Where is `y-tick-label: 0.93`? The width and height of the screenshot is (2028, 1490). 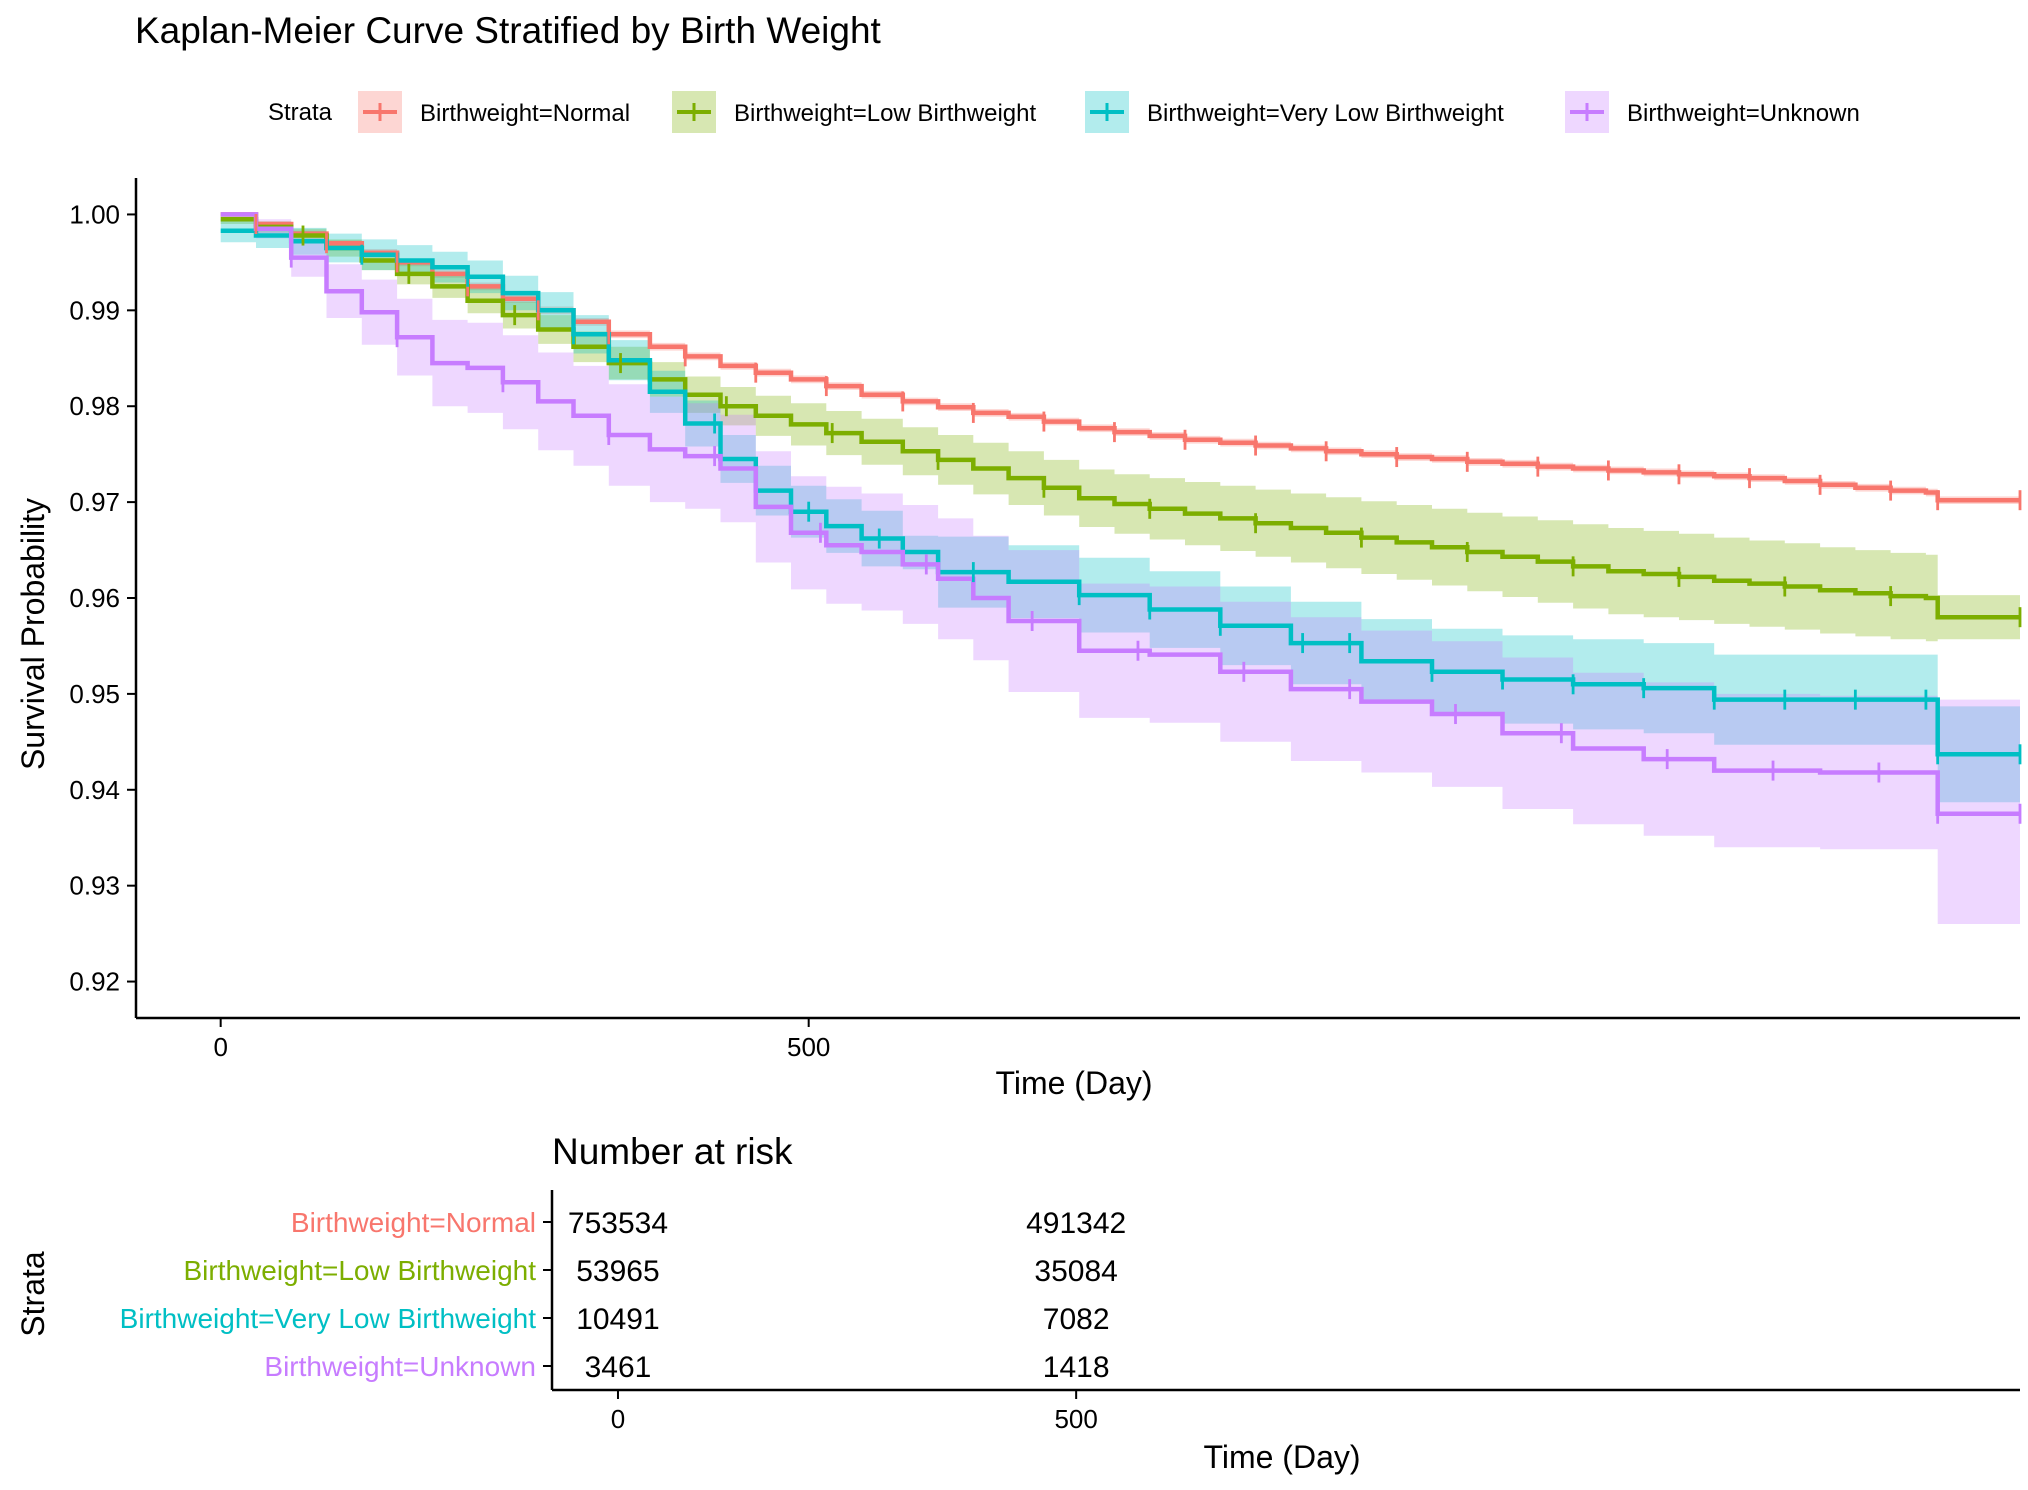
y-tick-label: 0.93 is located at coordinates (94, 886).